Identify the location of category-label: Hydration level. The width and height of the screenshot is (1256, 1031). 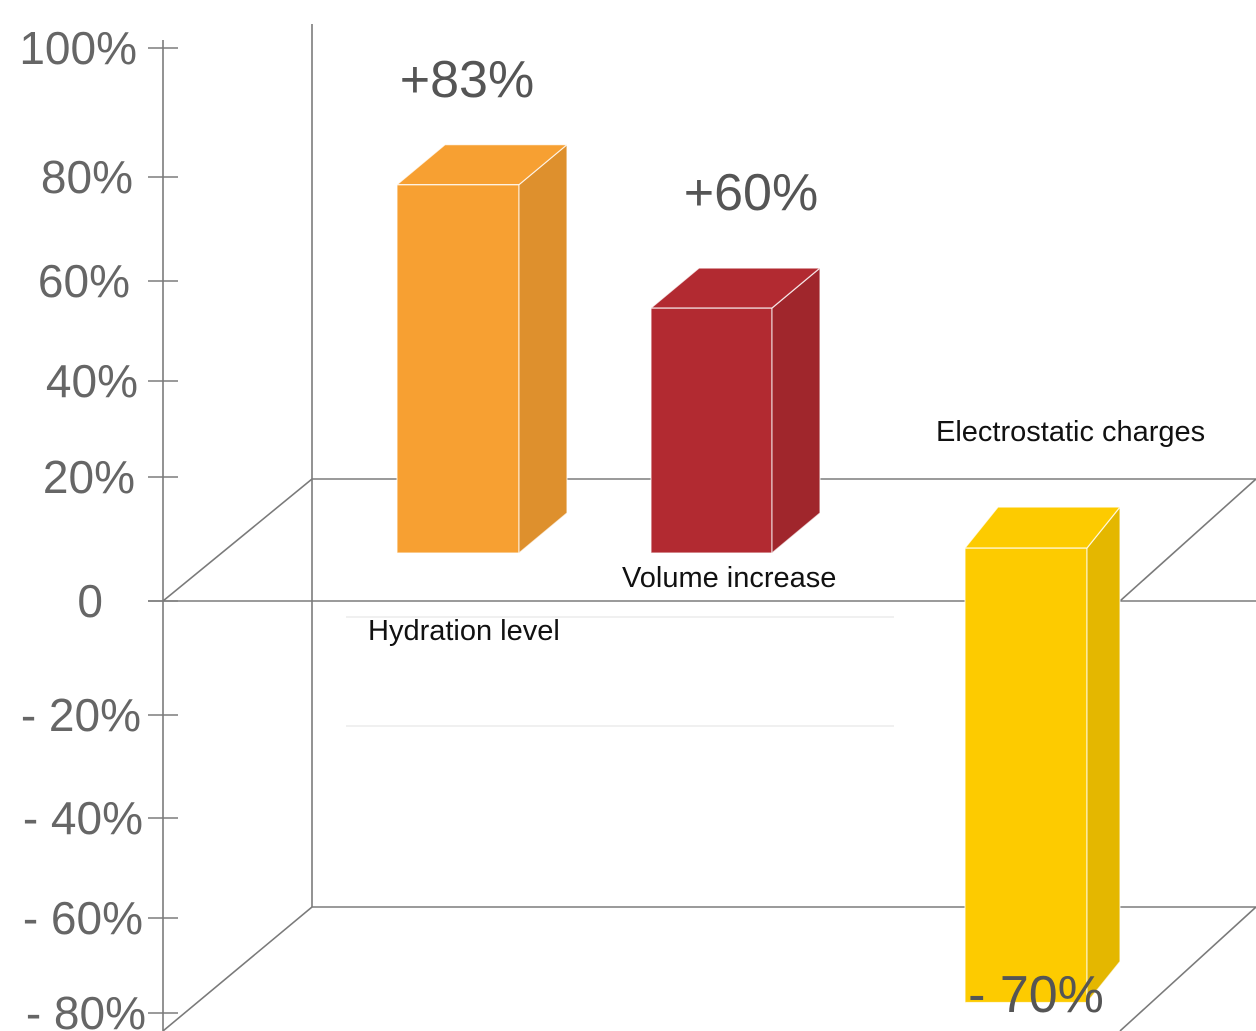
(464, 631).